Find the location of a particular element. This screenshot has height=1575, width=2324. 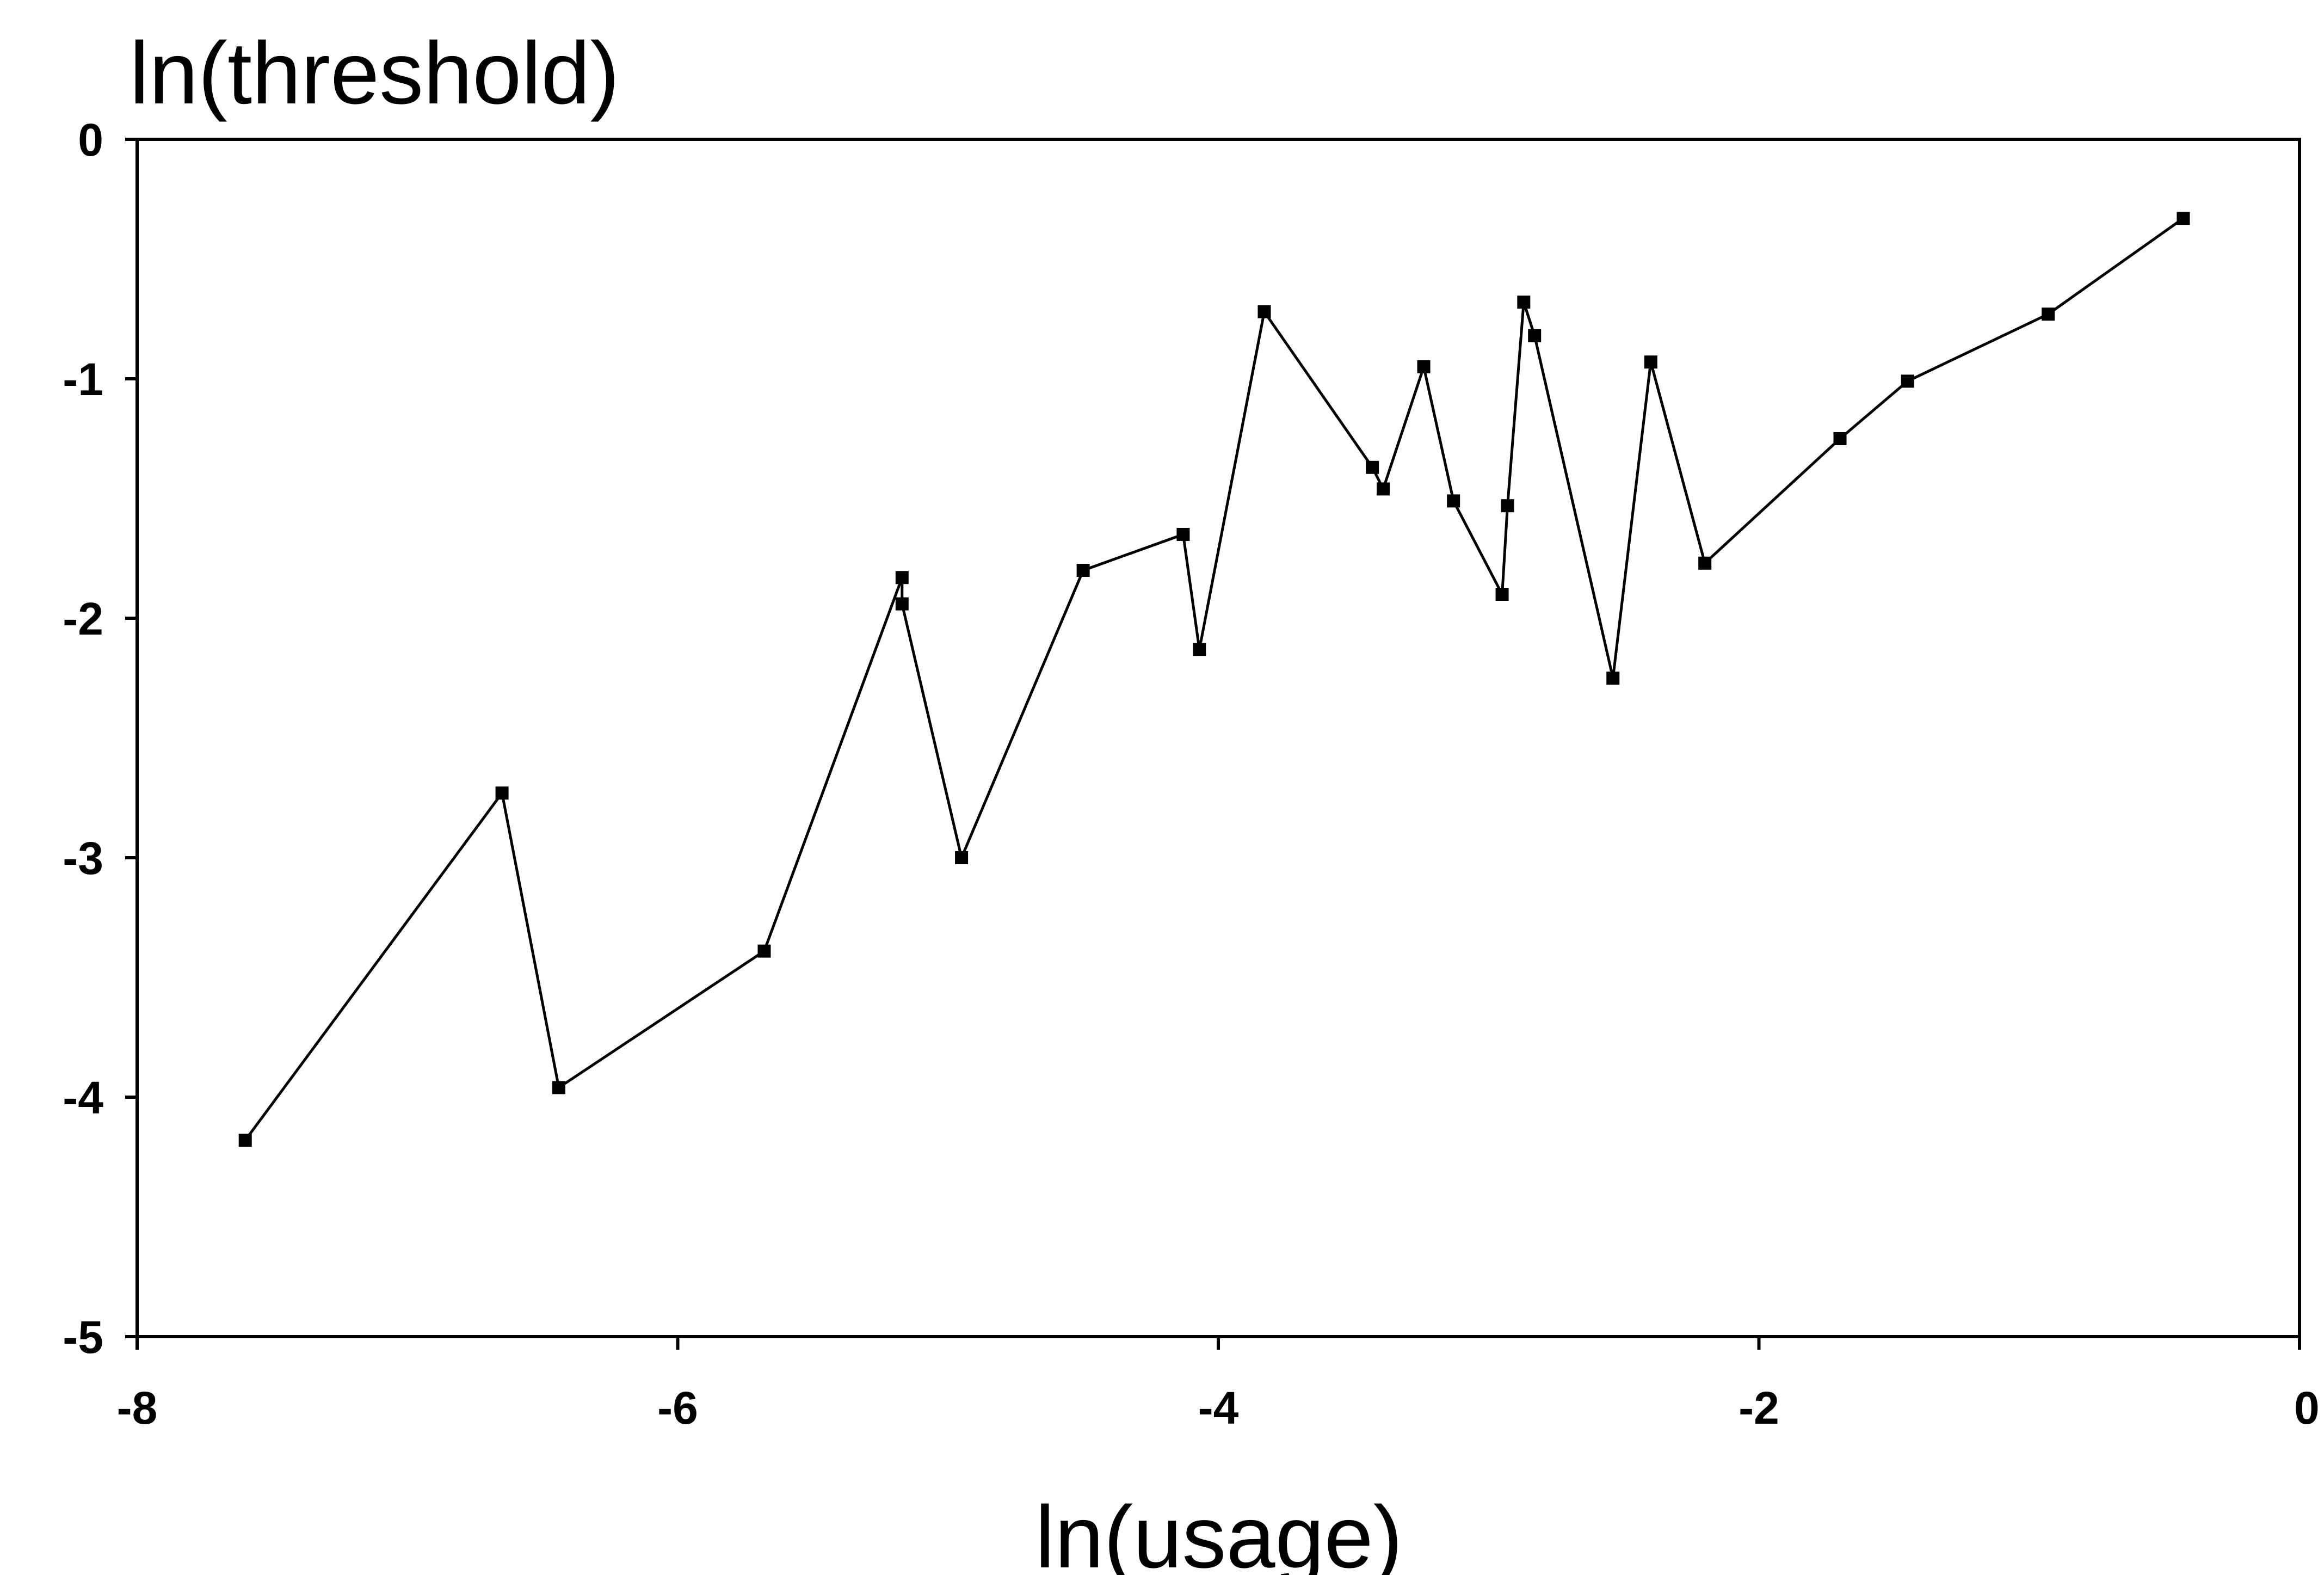

x-tick-label: -8 is located at coordinates (138, 1408).